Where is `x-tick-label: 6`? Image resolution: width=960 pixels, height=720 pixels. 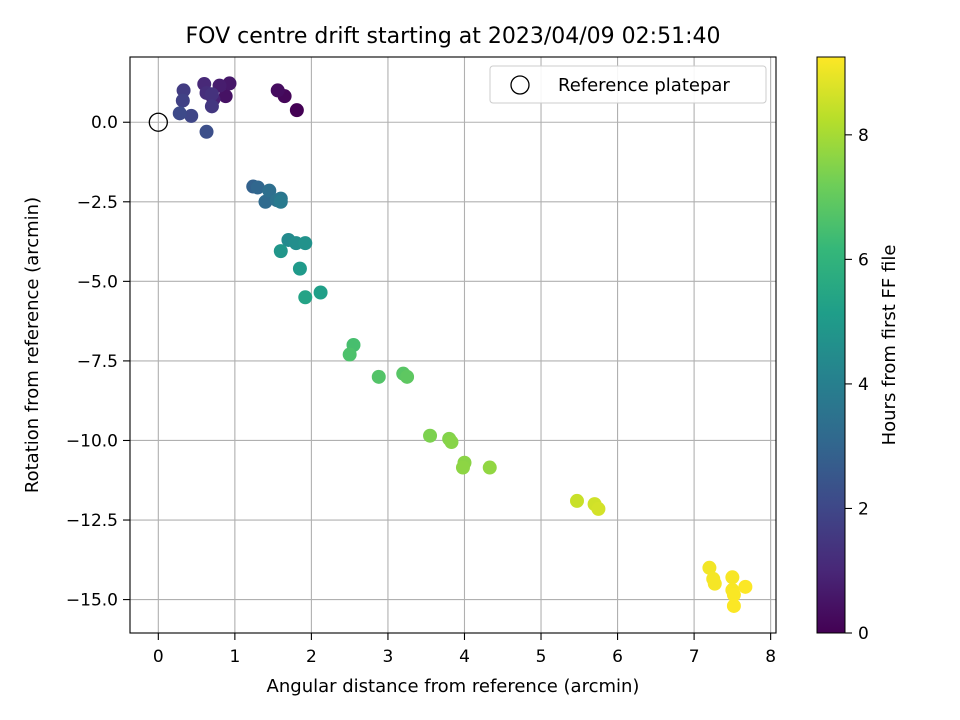
x-tick-label: 6 is located at coordinates (617, 657).